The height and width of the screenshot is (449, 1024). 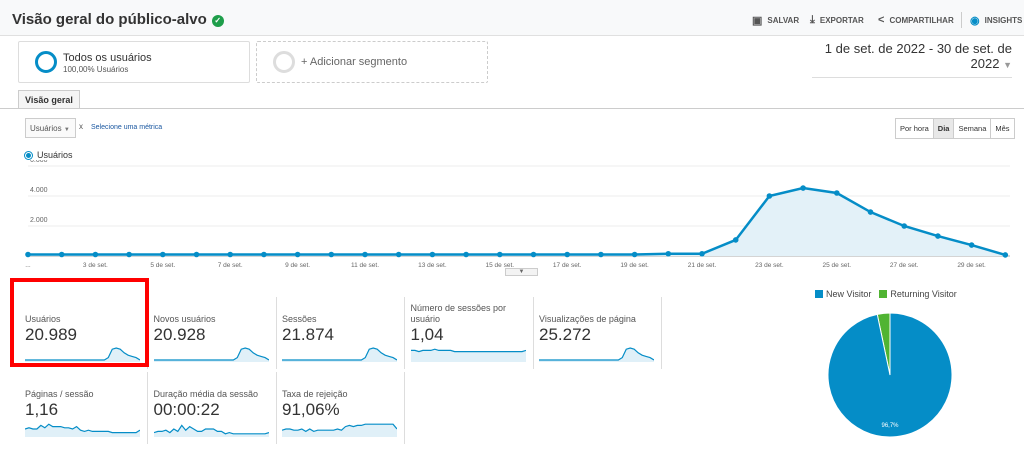 What do you see at coordinates (921, 20) in the screenshot?
I see `share-label: COMPARTILHAR` at bounding box center [921, 20].